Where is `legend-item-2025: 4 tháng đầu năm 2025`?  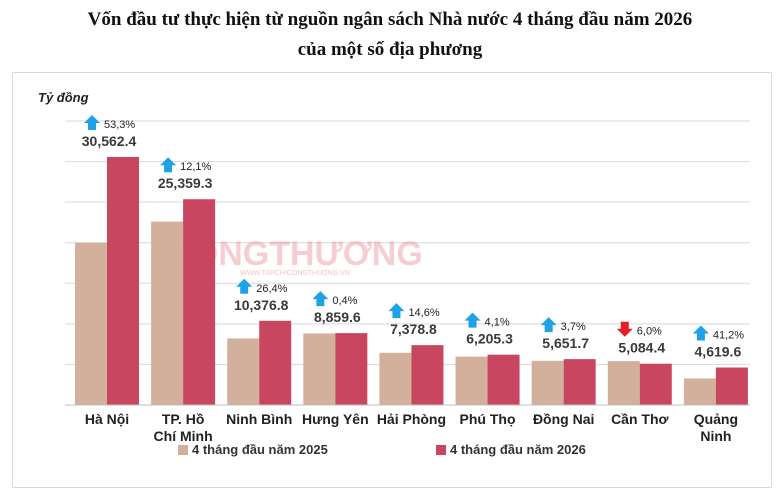 legend-item-2025: 4 tháng đầu năm 2025 is located at coordinates (253, 449).